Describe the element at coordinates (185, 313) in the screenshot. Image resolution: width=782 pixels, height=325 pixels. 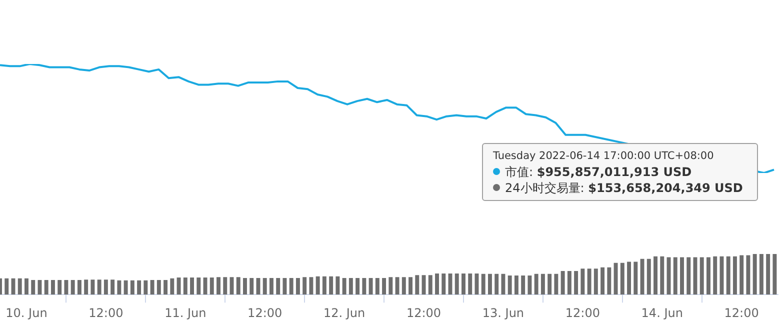
I see `x-tick-label: 11. Jun` at that location.